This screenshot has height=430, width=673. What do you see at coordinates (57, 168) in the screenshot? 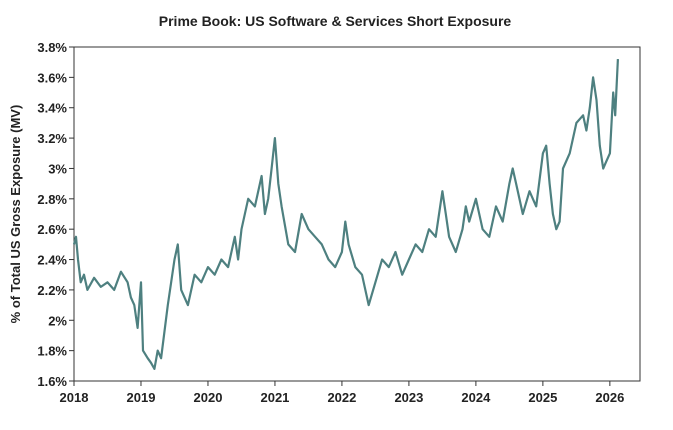
I see `y-tick-label: 3%` at bounding box center [57, 168].